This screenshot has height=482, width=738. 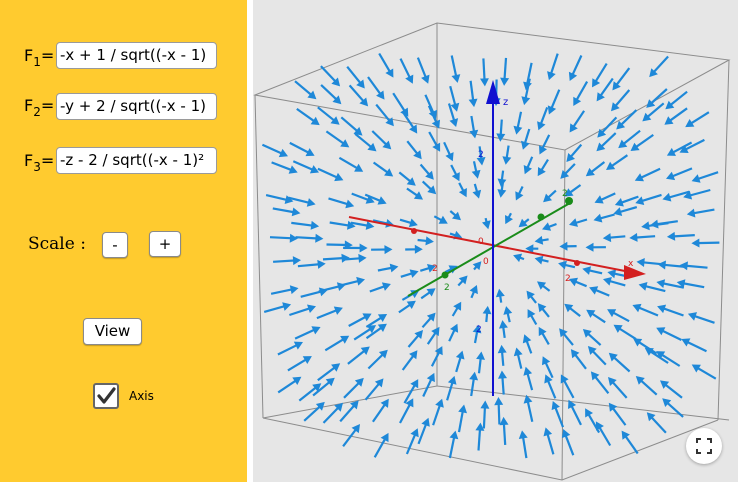 What do you see at coordinates (112, 331) in the screenshot?
I see `view-button: View` at bounding box center [112, 331].